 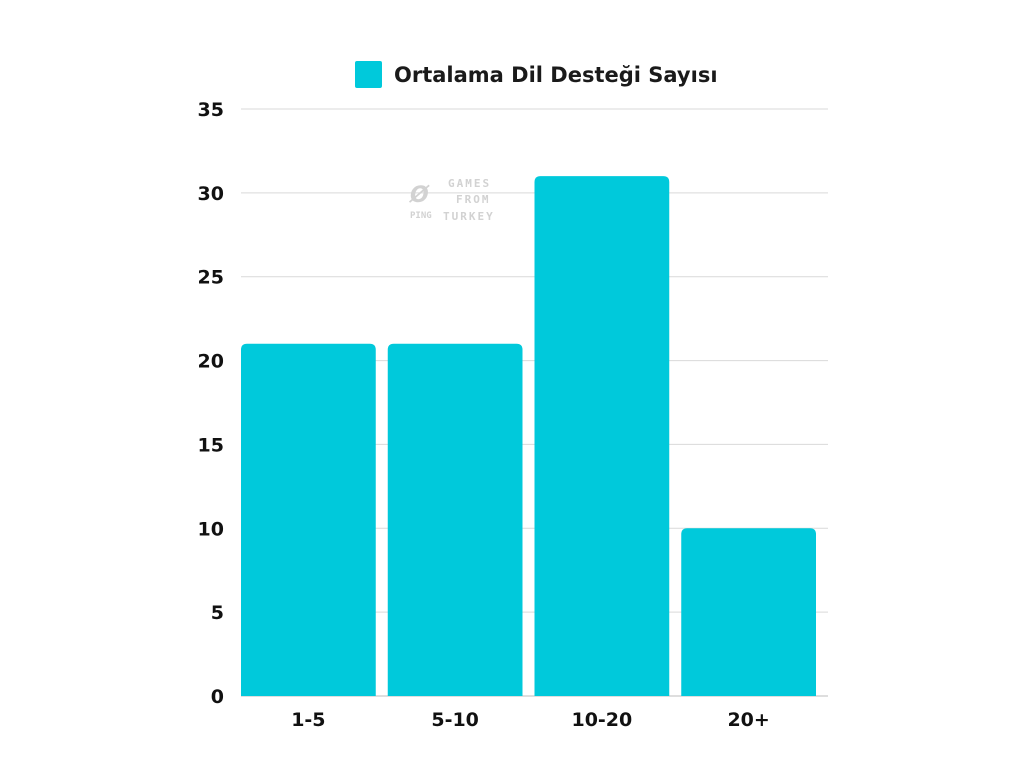 What do you see at coordinates (421, 216) in the screenshot?
I see `watermark-brand: PING` at bounding box center [421, 216].